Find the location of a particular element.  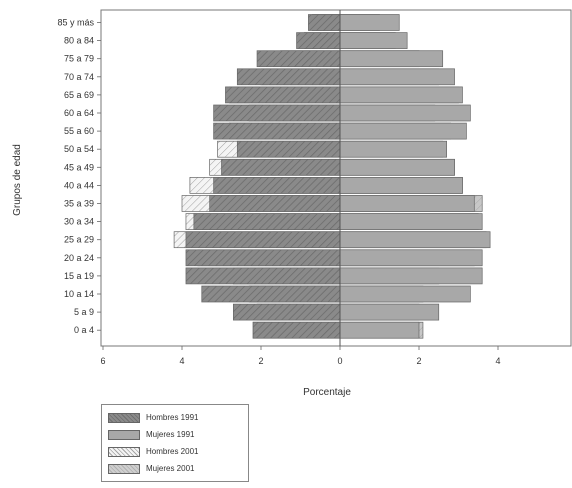

y-tick-label: 5 a 9 is located at coordinates (84, 312).